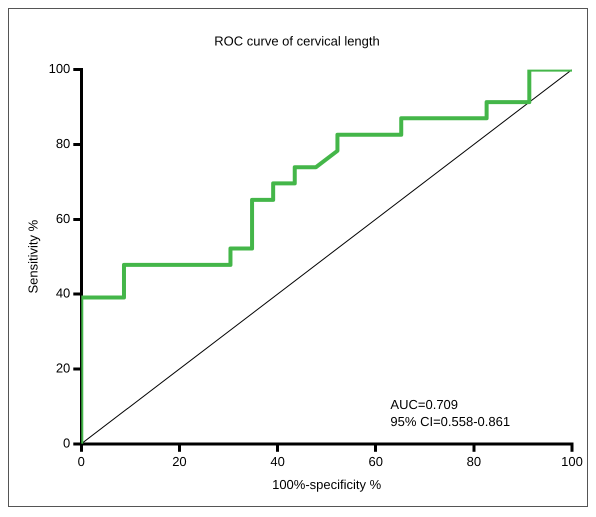  I want to click on y-tick-label: 20, so click(63, 368).